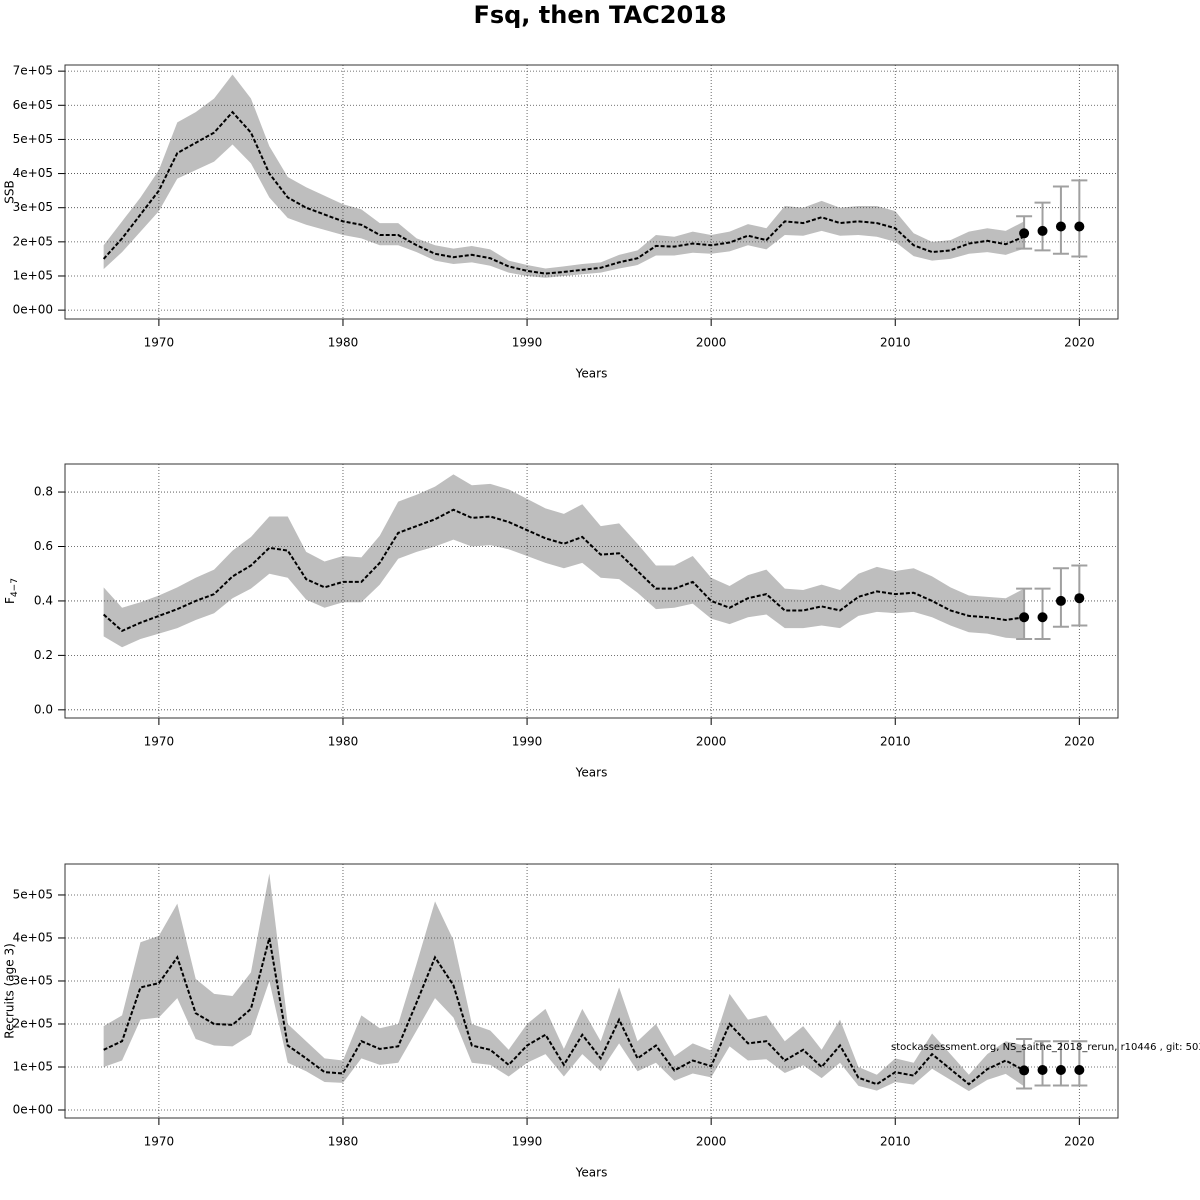 The height and width of the screenshot is (1200, 1200). What do you see at coordinates (33, 71) in the screenshot?
I see `y-tick-label: 7e+05` at bounding box center [33, 71].